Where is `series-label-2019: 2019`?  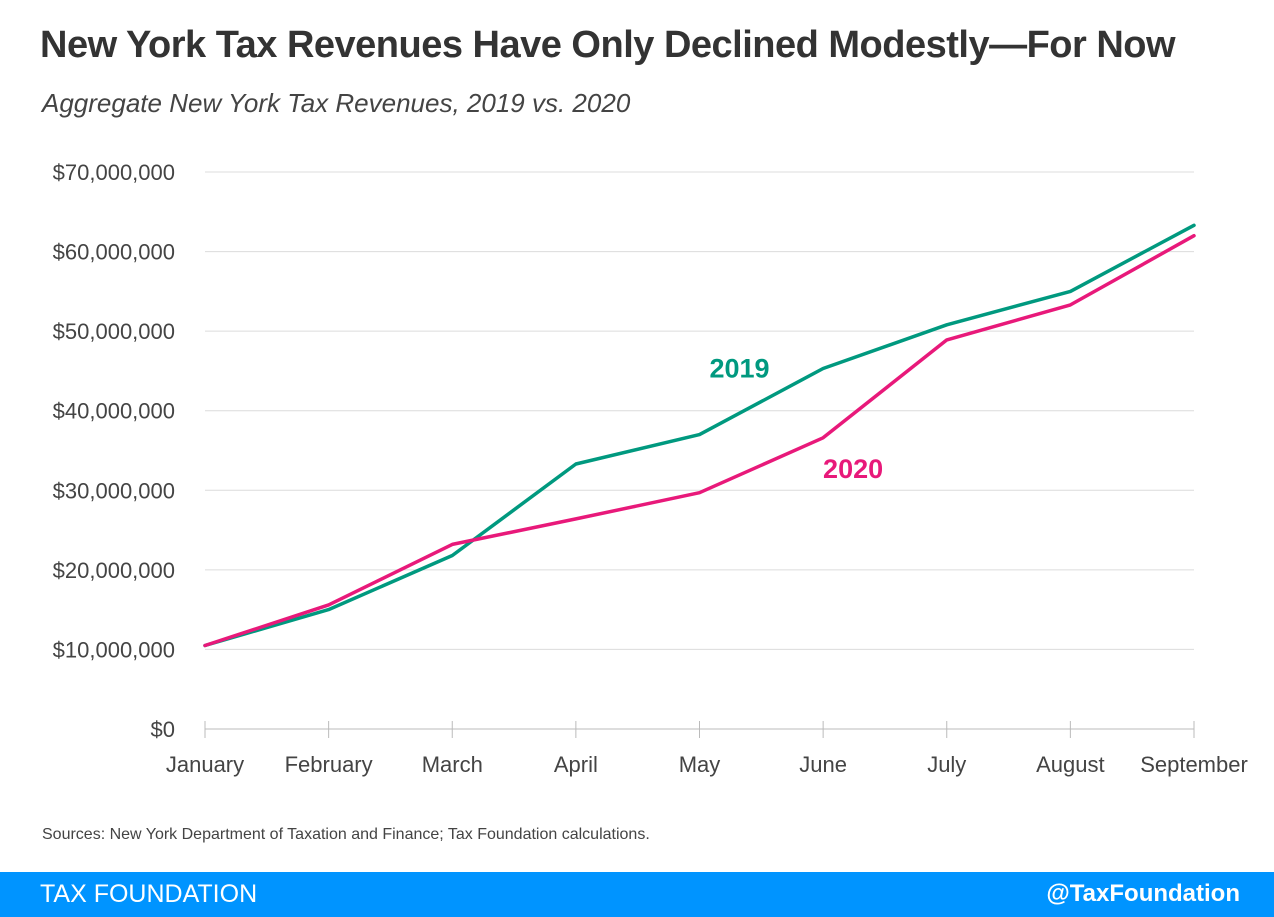
series-label-2019: 2019 is located at coordinates (739, 369).